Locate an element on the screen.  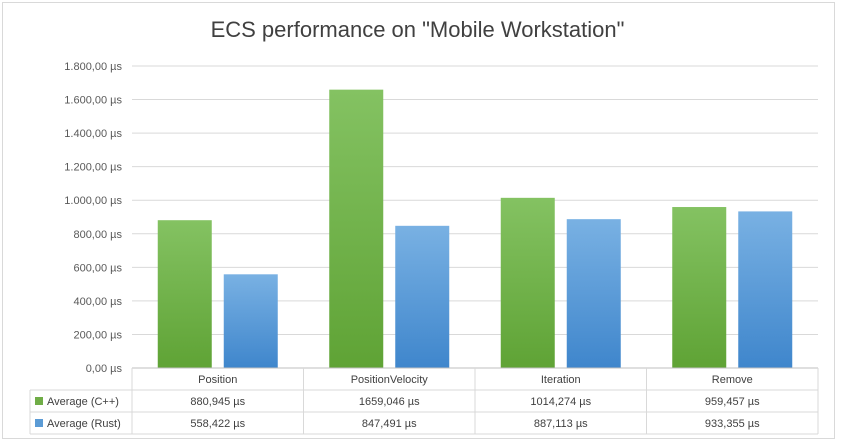
y-tick-label: 400,00 µs is located at coordinates (97, 302).